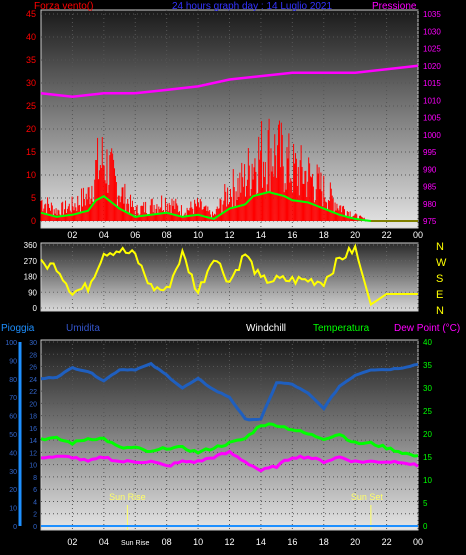  Describe the element at coordinates (35, 490) in the screenshot. I see `rain-tick-label: 6` at that location.